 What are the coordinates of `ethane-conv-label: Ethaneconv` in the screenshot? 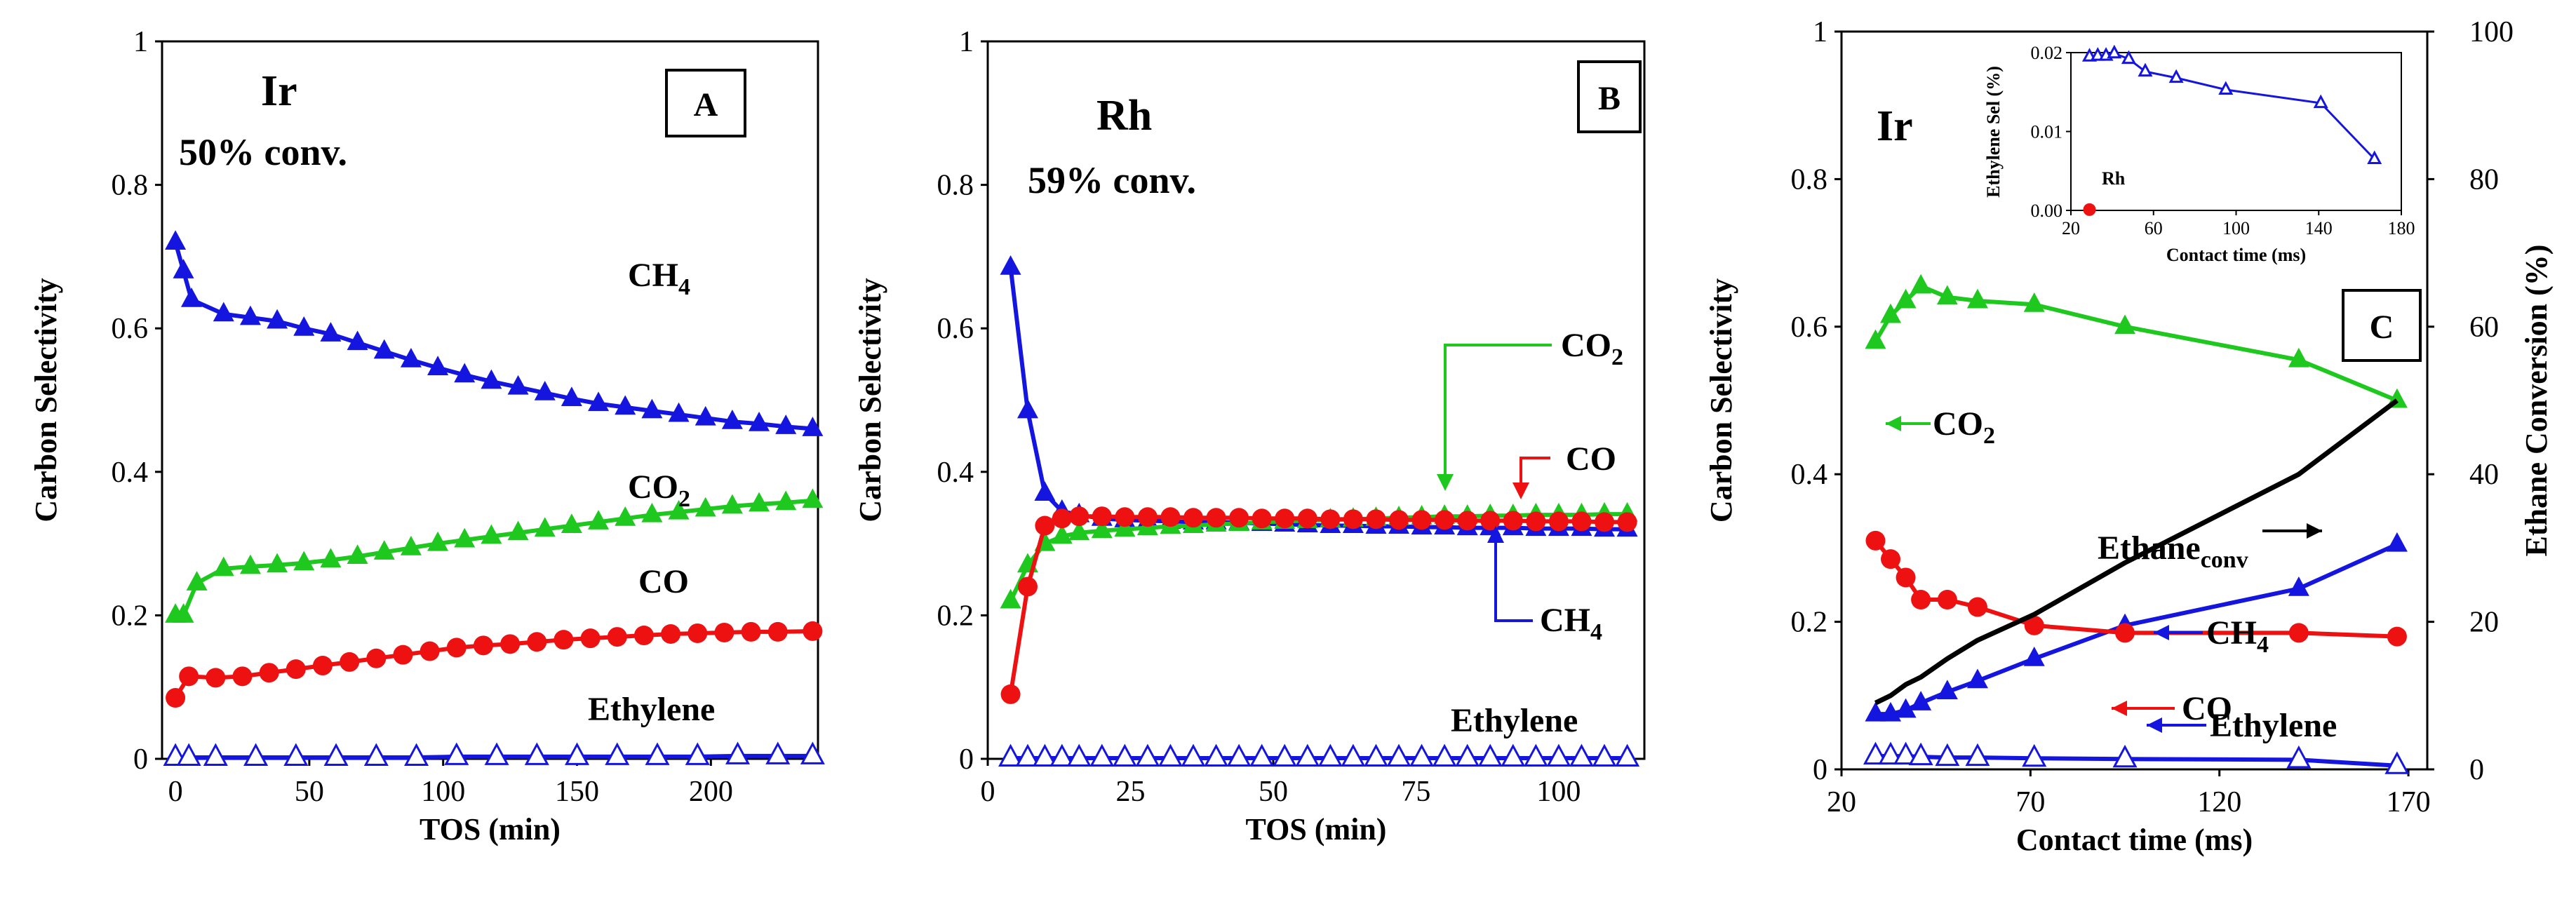 It's located at (2173, 551).